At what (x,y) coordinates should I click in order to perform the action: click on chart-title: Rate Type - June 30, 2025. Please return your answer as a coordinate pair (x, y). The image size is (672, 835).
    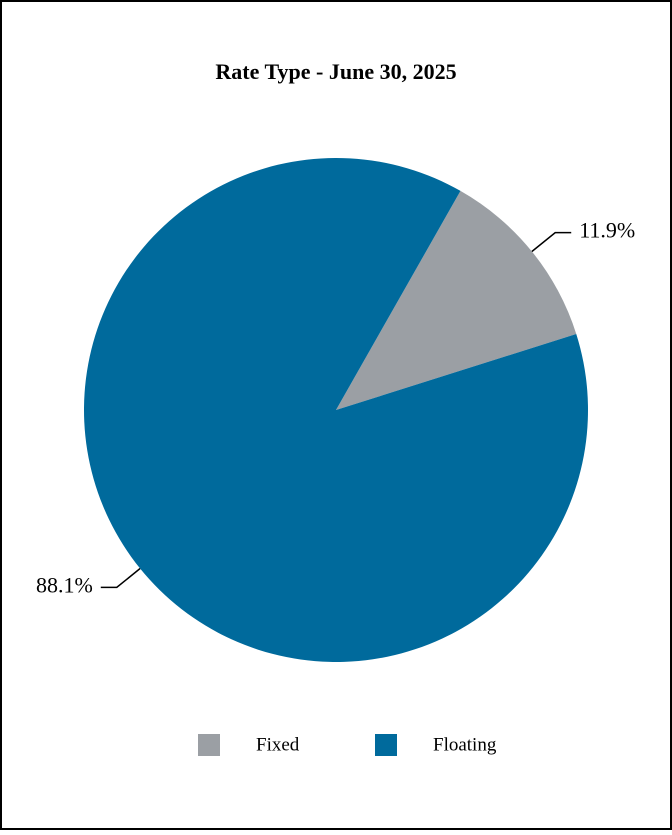
    Looking at the image, I should click on (335, 71).